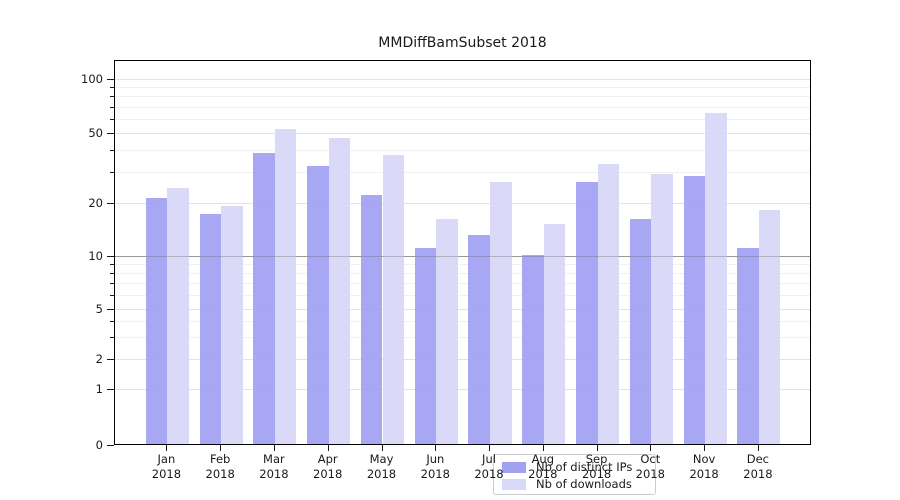 Image resolution: width=900 pixels, height=500 pixels. I want to click on bar-distinct-ips-mar, so click(264, 298).